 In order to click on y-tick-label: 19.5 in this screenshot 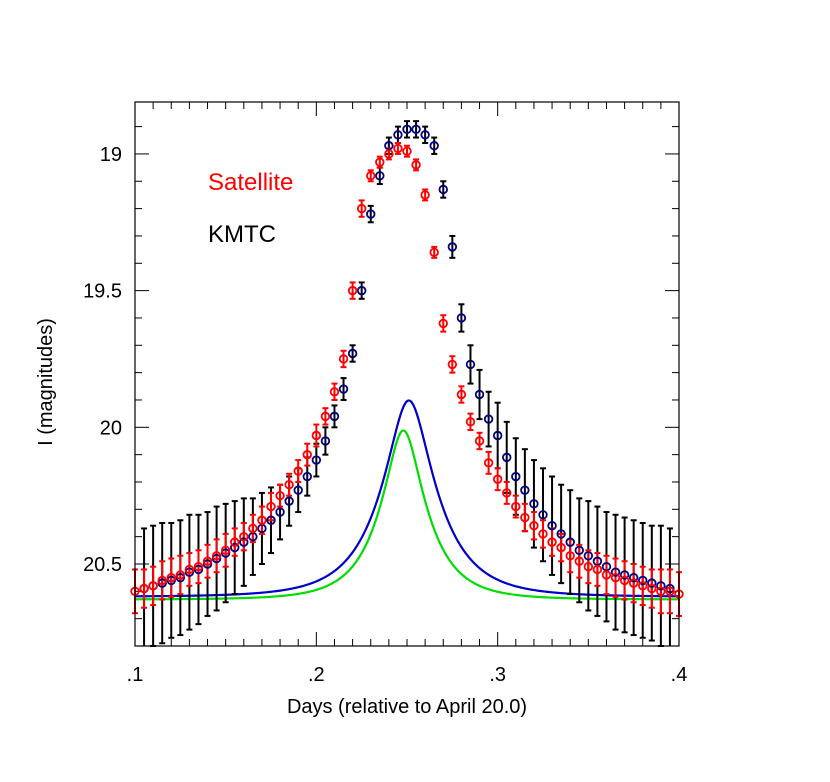, I will do `click(102, 292)`.